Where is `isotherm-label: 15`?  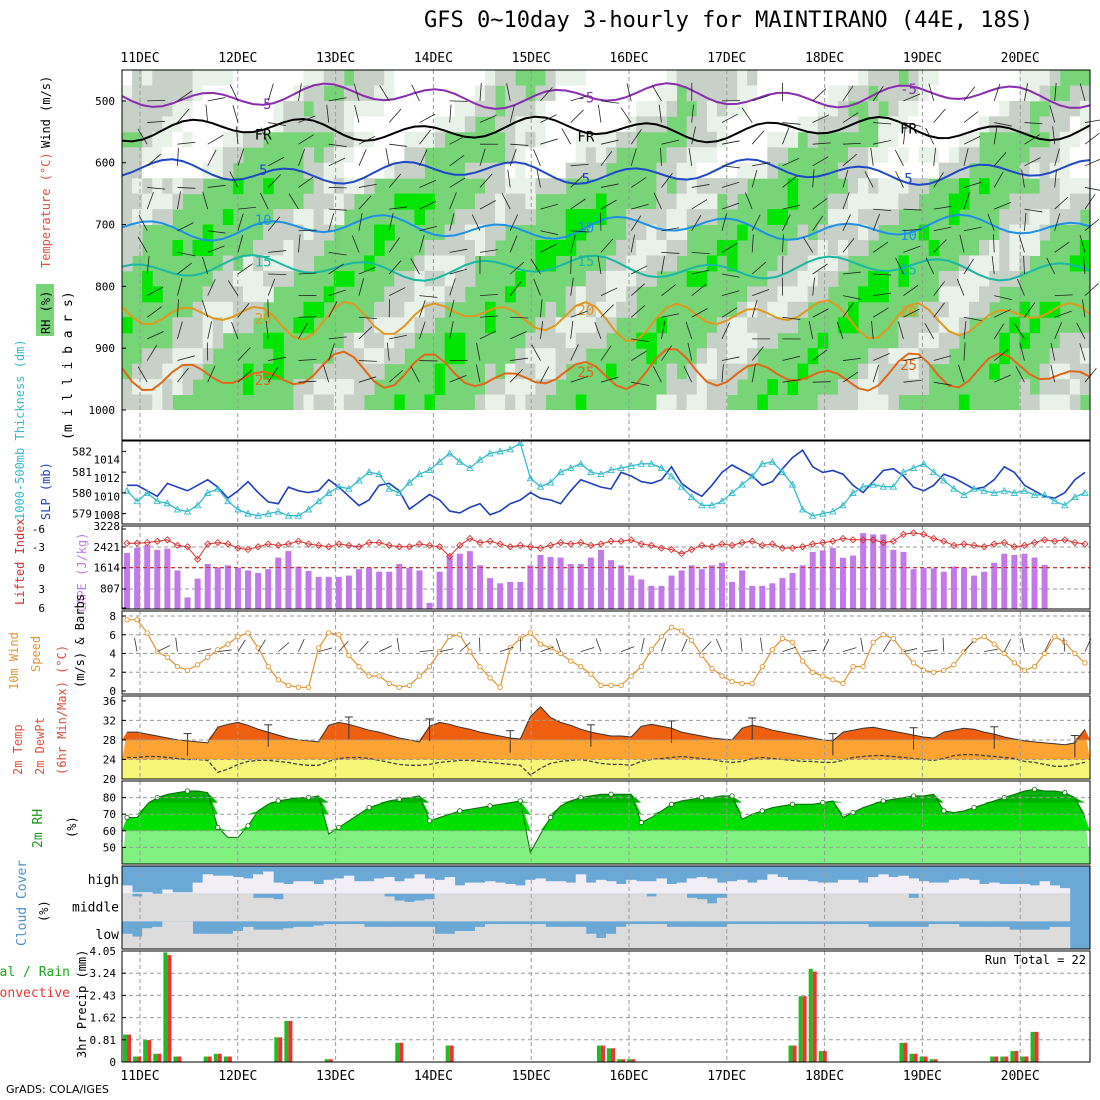 isotherm-label: 15 is located at coordinates (908, 271).